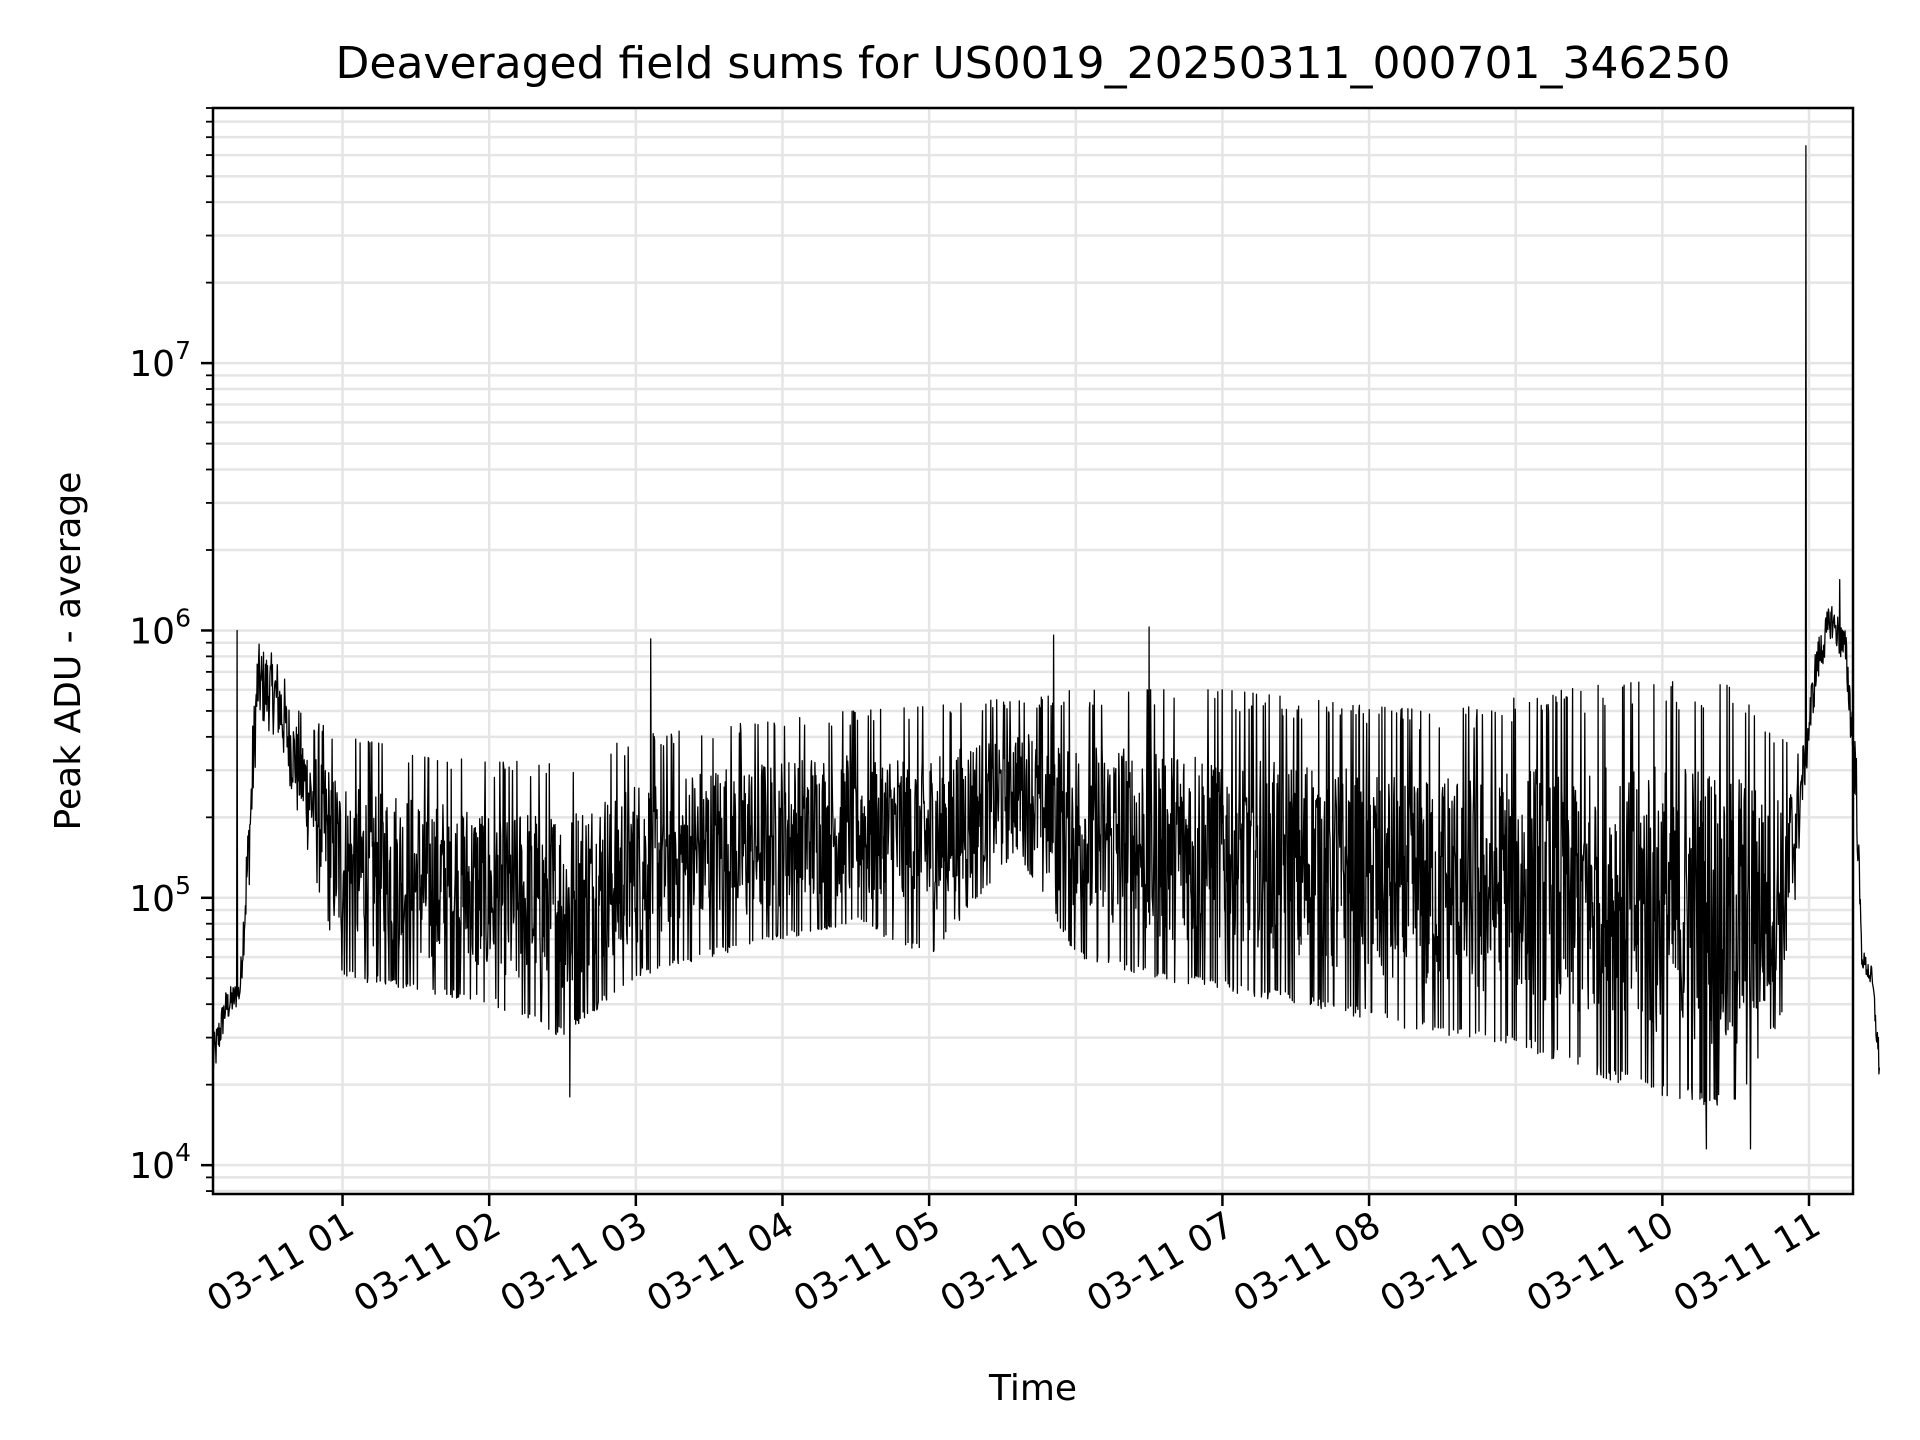 The height and width of the screenshot is (1440, 1920). I want to click on x-tick-label: 03-11 09, so click(1454, 1262).